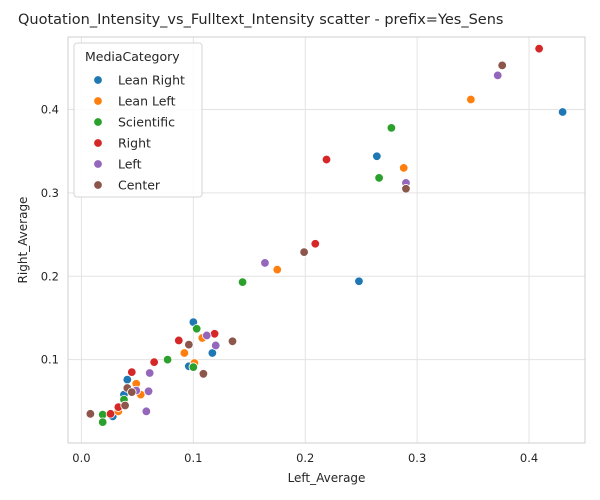 The height and width of the screenshot is (500, 600). I want to click on x-tick-label: 0.2, so click(305, 458).